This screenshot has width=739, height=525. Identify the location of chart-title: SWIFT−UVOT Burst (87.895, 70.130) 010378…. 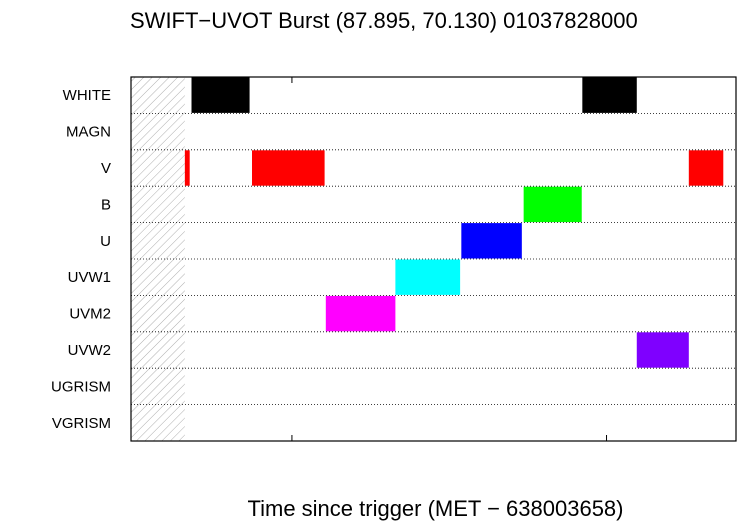
(384, 20).